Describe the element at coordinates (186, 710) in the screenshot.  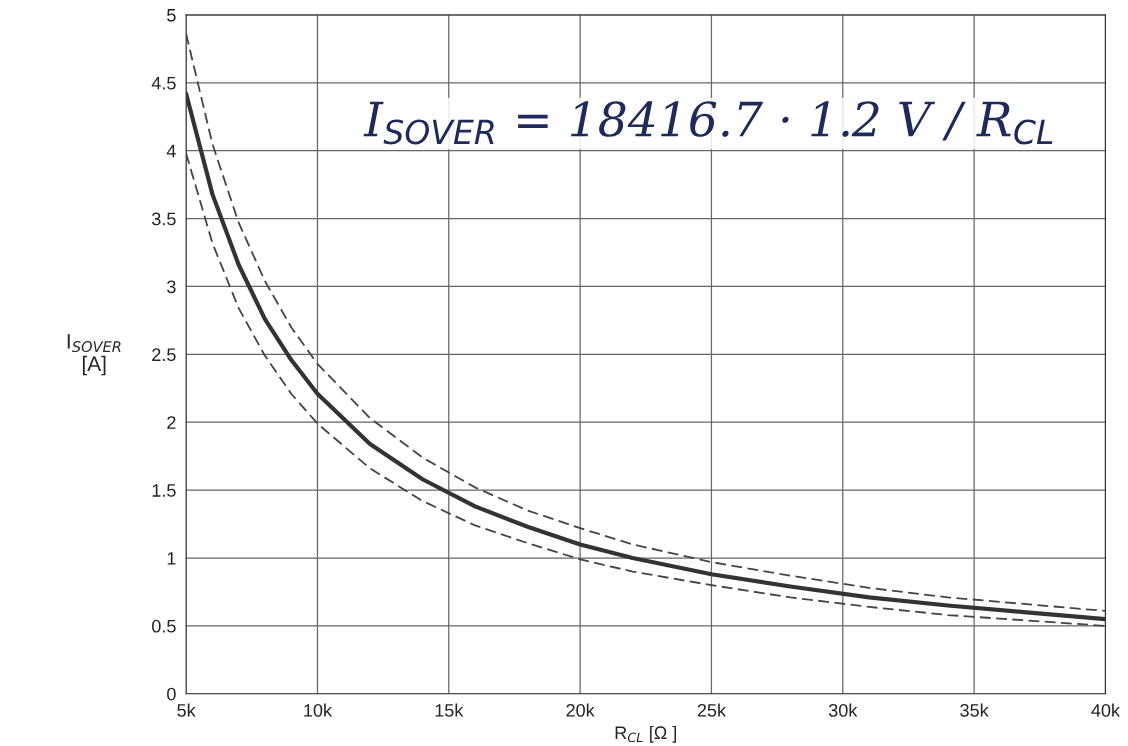
I see `x-tick-label: 5k` at that location.